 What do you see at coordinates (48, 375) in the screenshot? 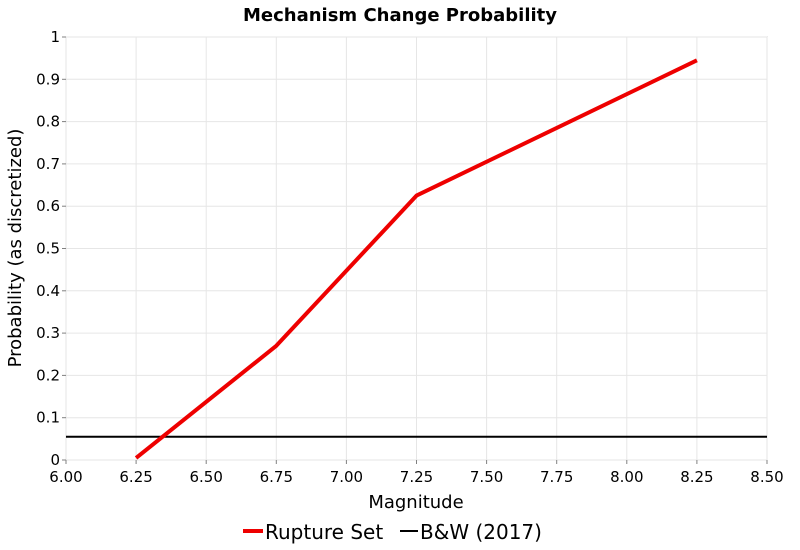
I see `y-tick-label: 0.2` at bounding box center [48, 375].